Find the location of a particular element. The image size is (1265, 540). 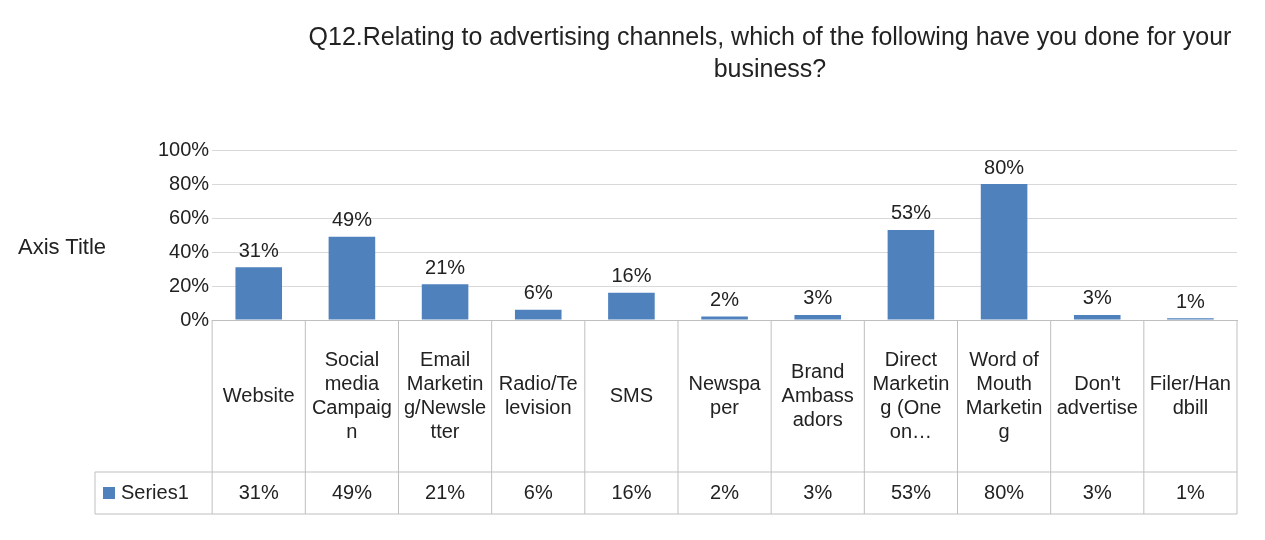

x-tick-label: Social media Campaign is located at coordinates (351, 394).